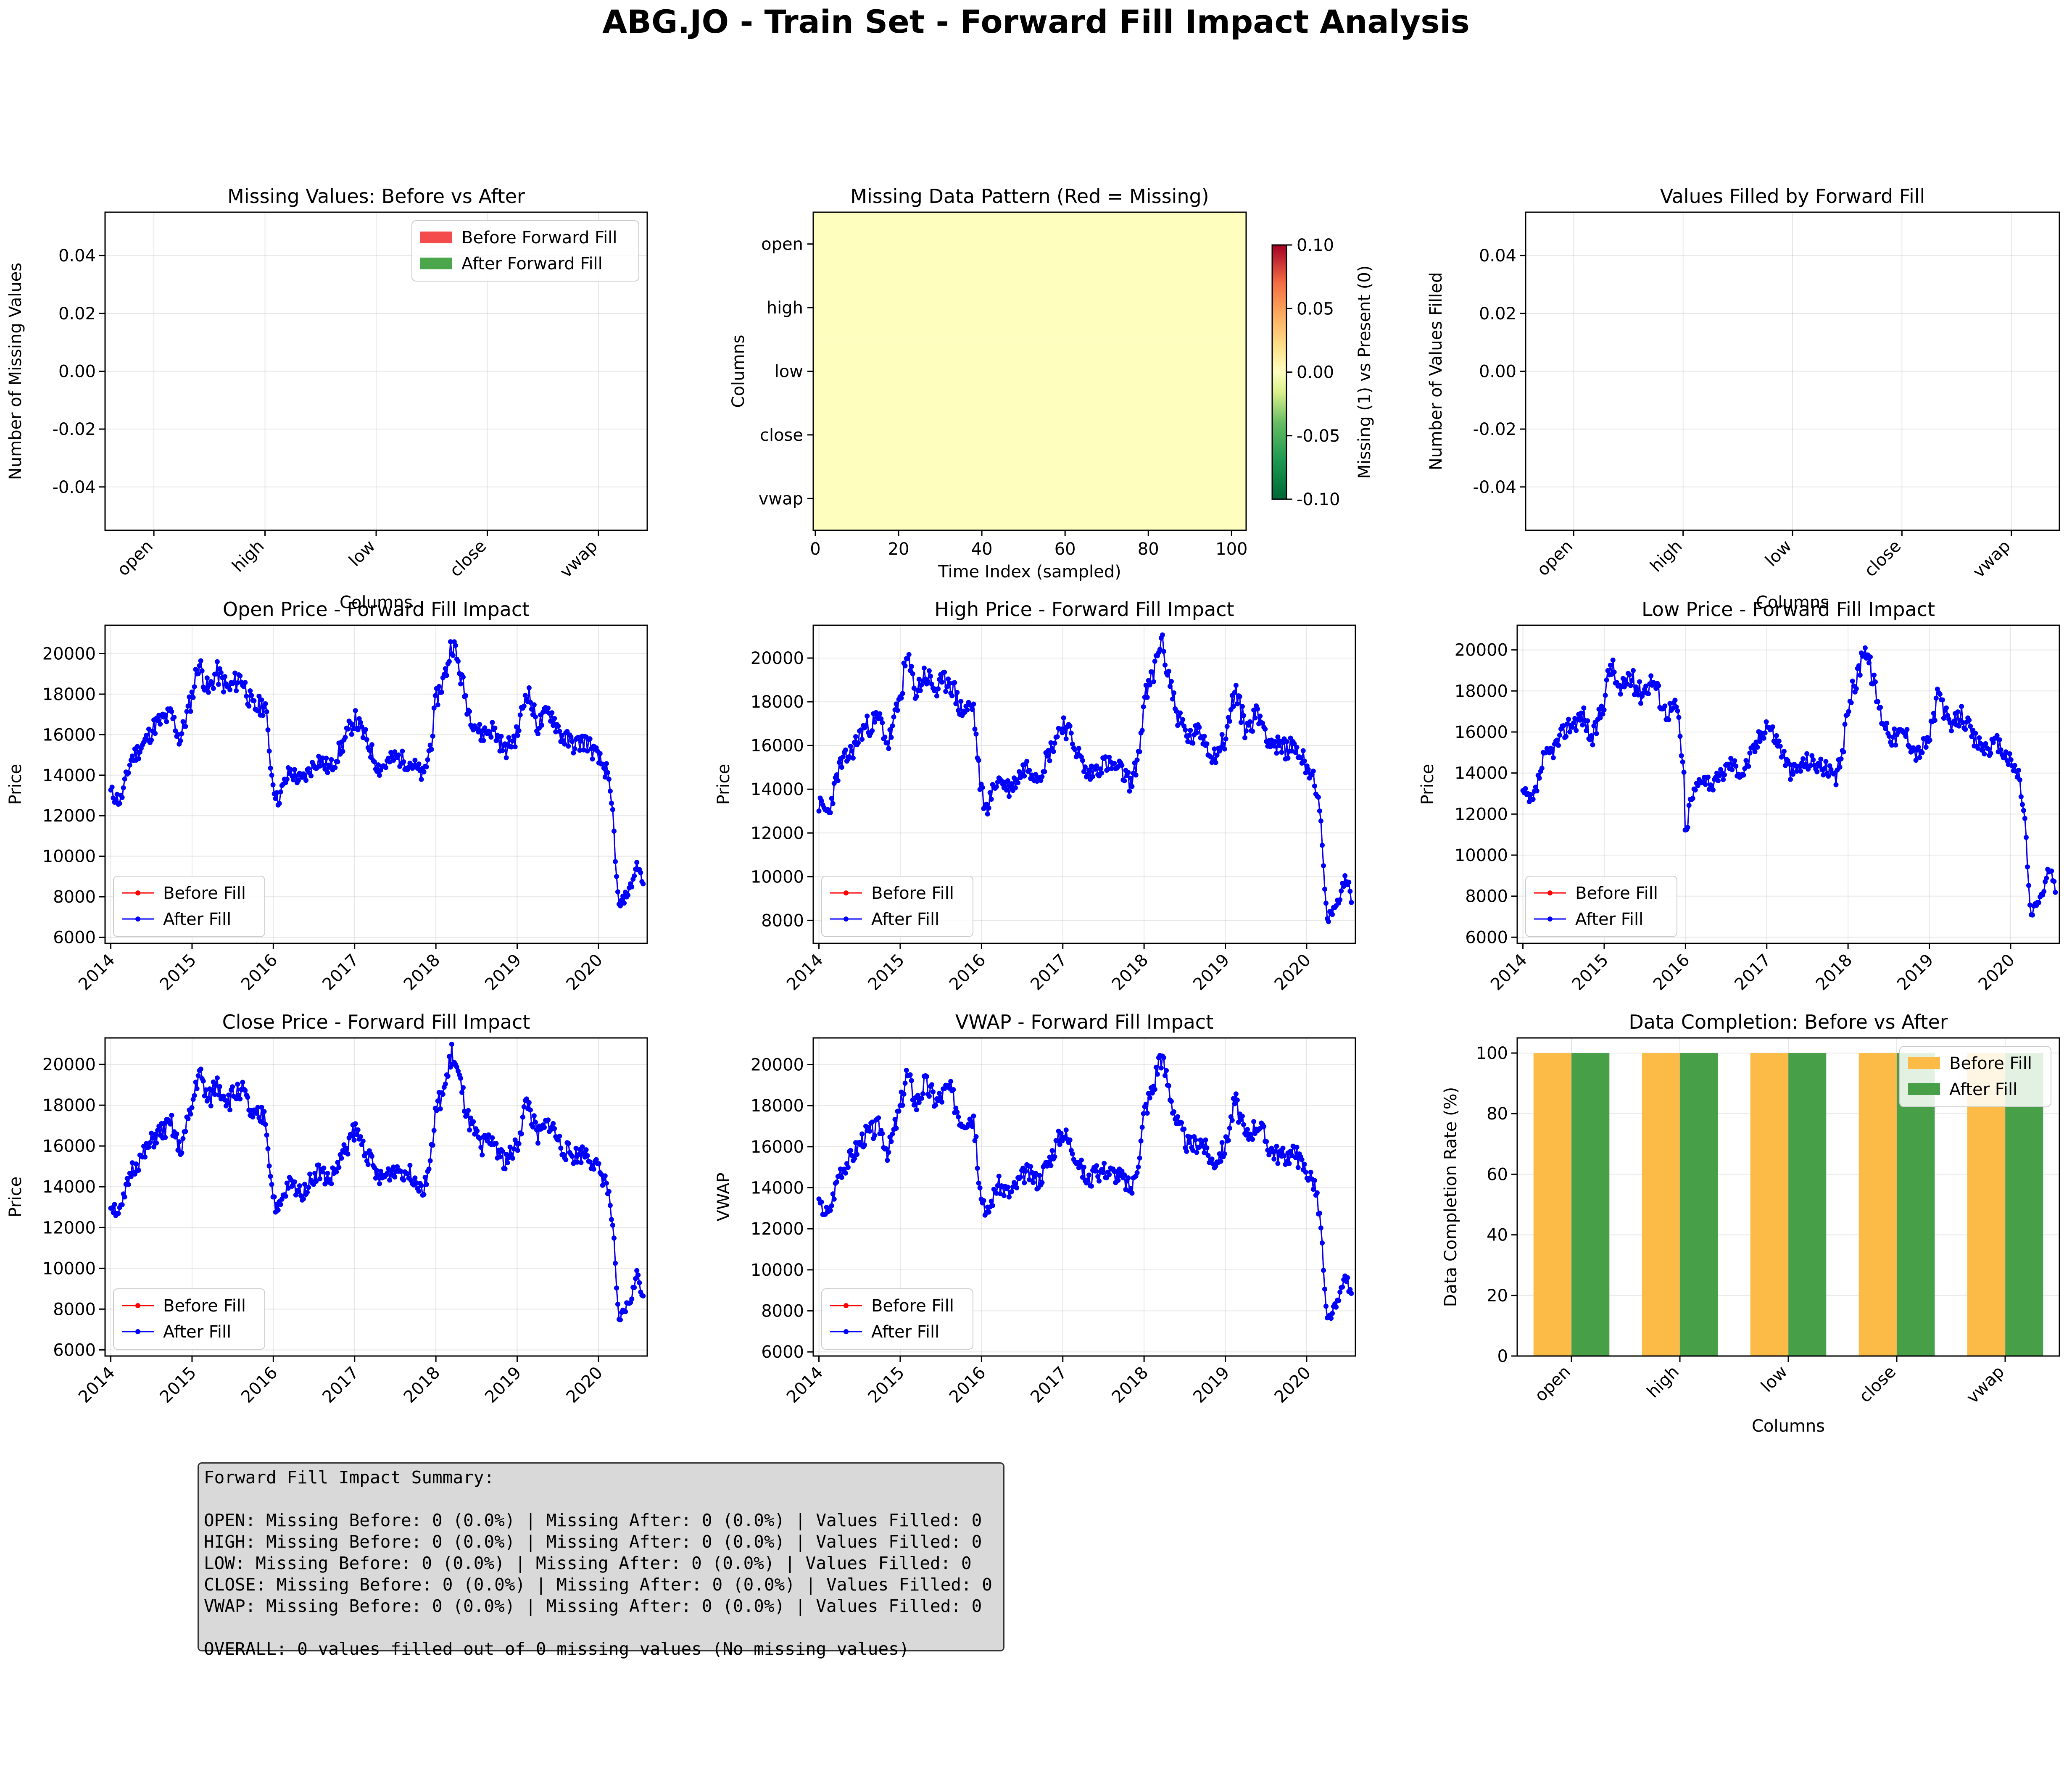  Describe the element at coordinates (376, 1022) in the screenshot. I see `panel-title: Close Price - Forward Fill Impact` at that location.